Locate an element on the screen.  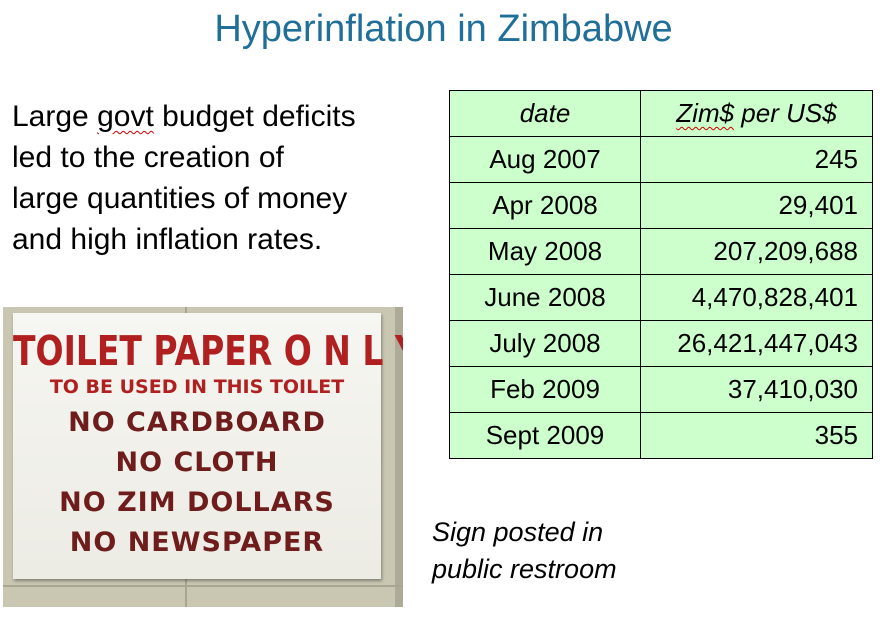
cell-date: July 2008 is located at coordinates (545, 343).